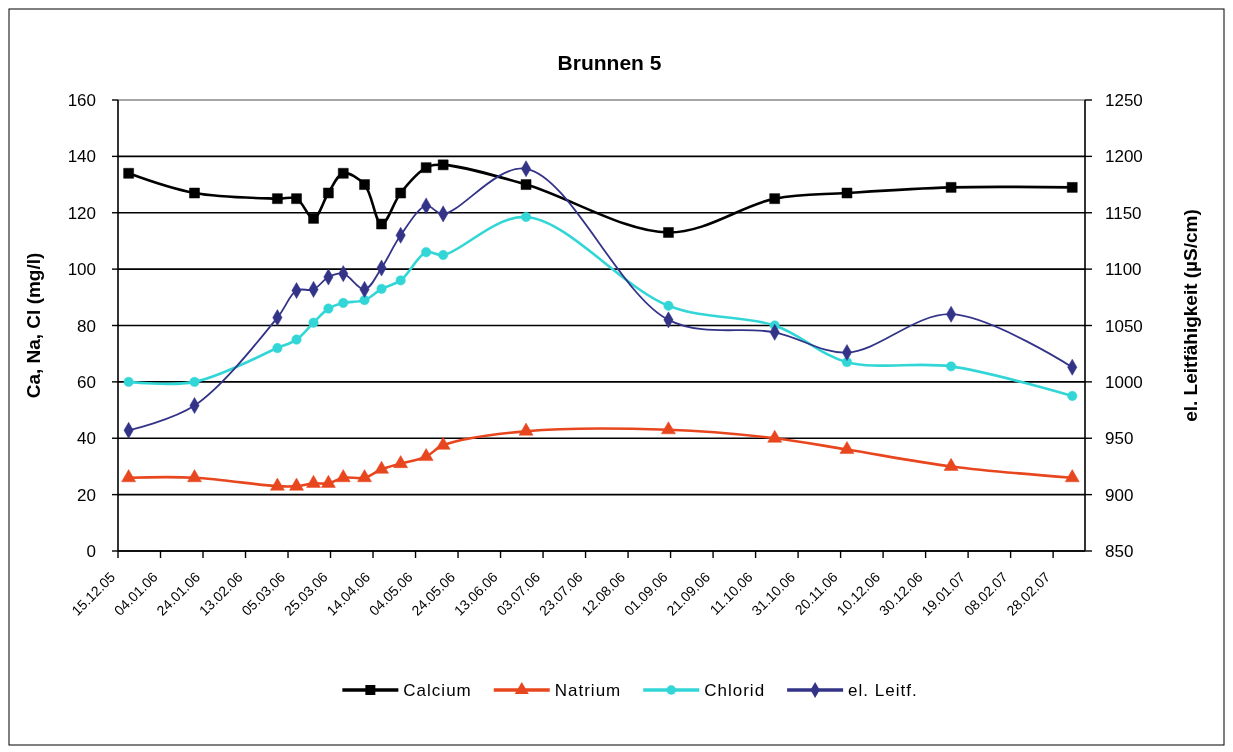  Describe the element at coordinates (1119, 439) in the screenshot. I see `y2-tick-label: 950` at that location.